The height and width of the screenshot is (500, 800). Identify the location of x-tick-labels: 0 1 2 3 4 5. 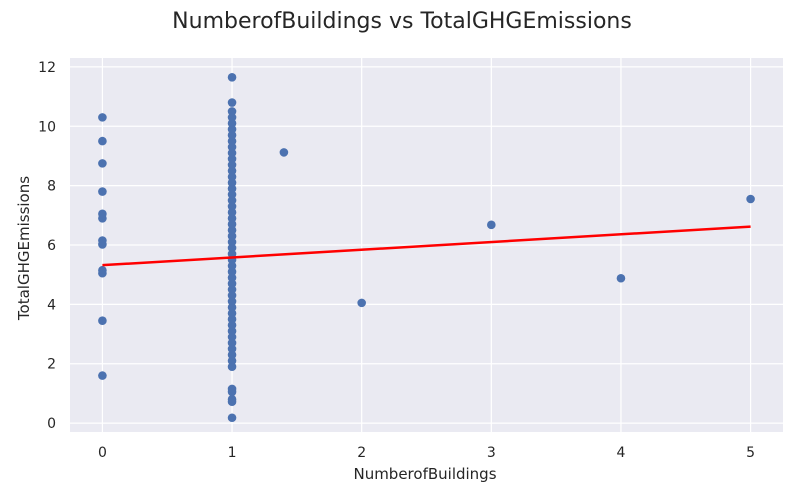
(426, 453).